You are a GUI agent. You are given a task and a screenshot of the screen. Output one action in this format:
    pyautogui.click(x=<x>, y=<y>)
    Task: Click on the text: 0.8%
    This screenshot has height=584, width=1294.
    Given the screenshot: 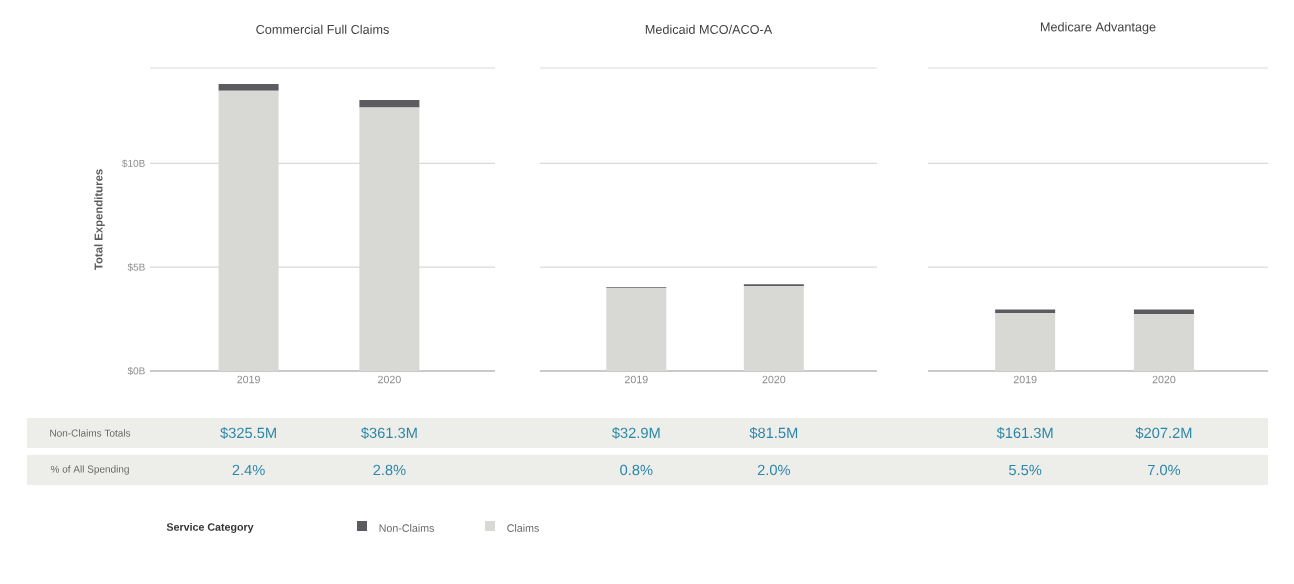 What is the action you would take?
    pyautogui.click(x=636, y=470)
    